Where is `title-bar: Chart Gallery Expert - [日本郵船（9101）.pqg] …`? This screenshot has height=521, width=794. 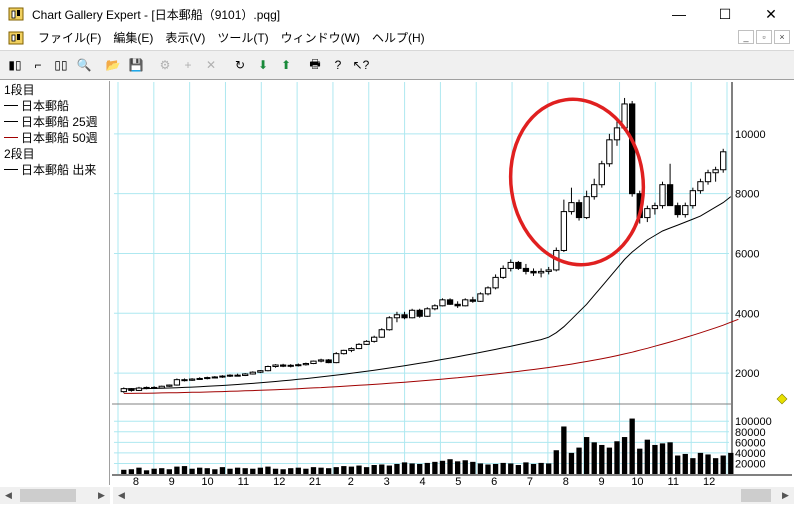 title-bar: Chart Gallery Expert - [日本郵船（9101）.pqg] … is located at coordinates (397, 14).